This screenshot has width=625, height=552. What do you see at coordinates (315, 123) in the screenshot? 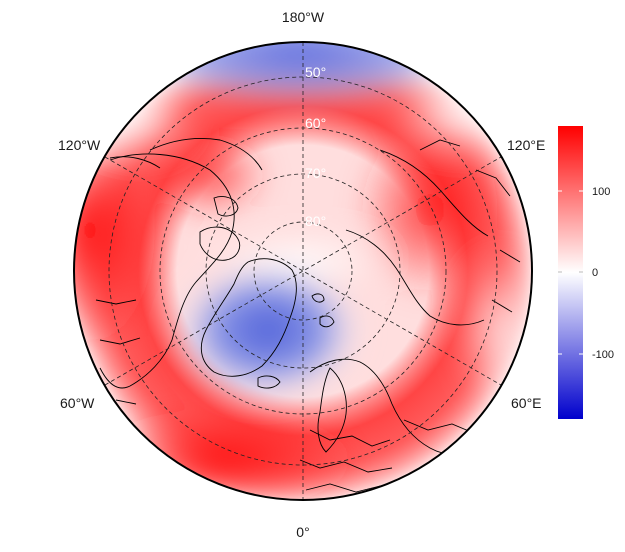
I see `lat-label-60: 60°` at bounding box center [315, 123].